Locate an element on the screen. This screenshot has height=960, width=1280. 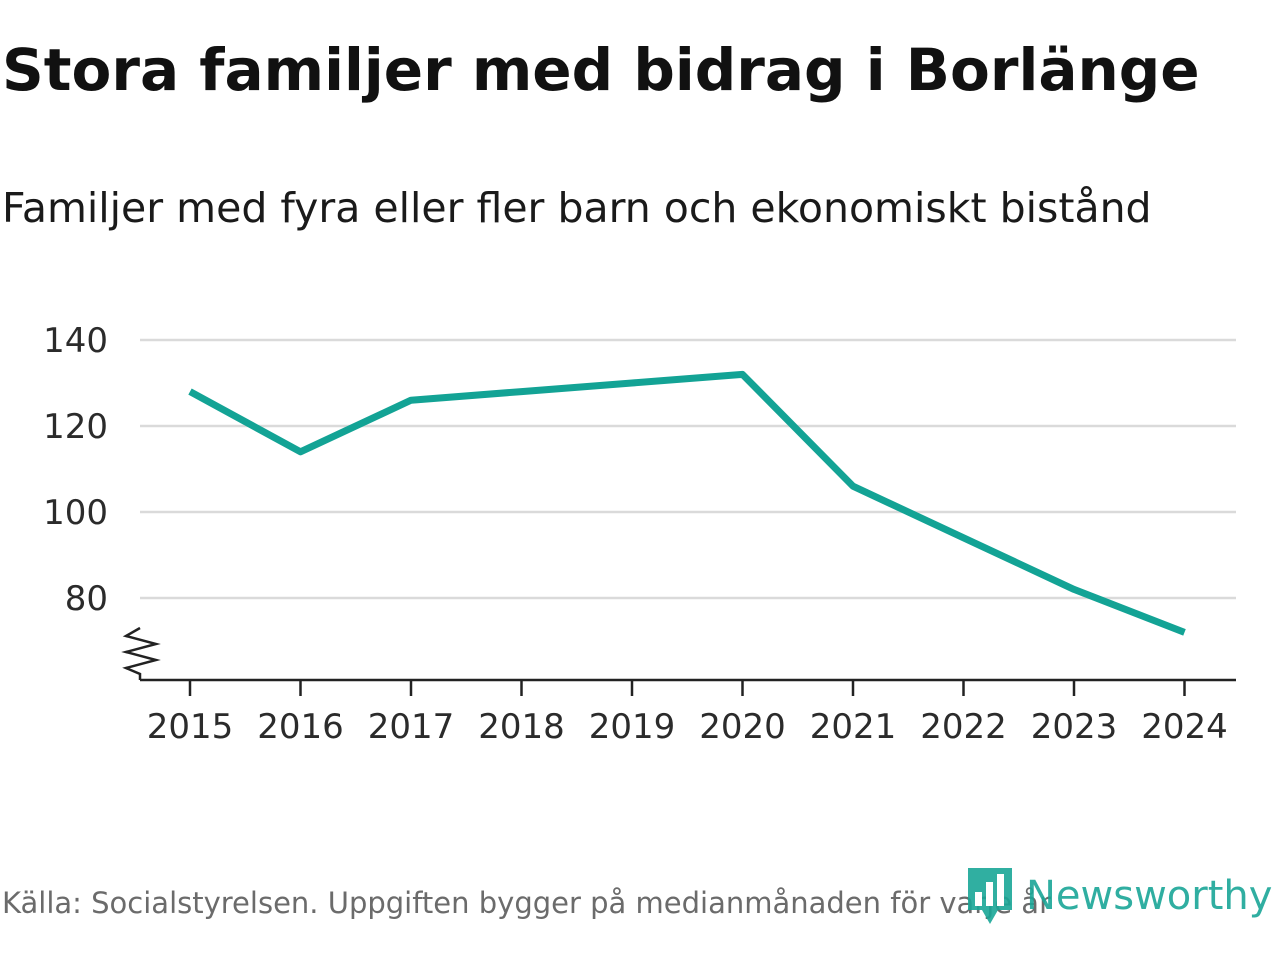
x-tick-label-2016: 2016 is located at coordinates (300, 727).